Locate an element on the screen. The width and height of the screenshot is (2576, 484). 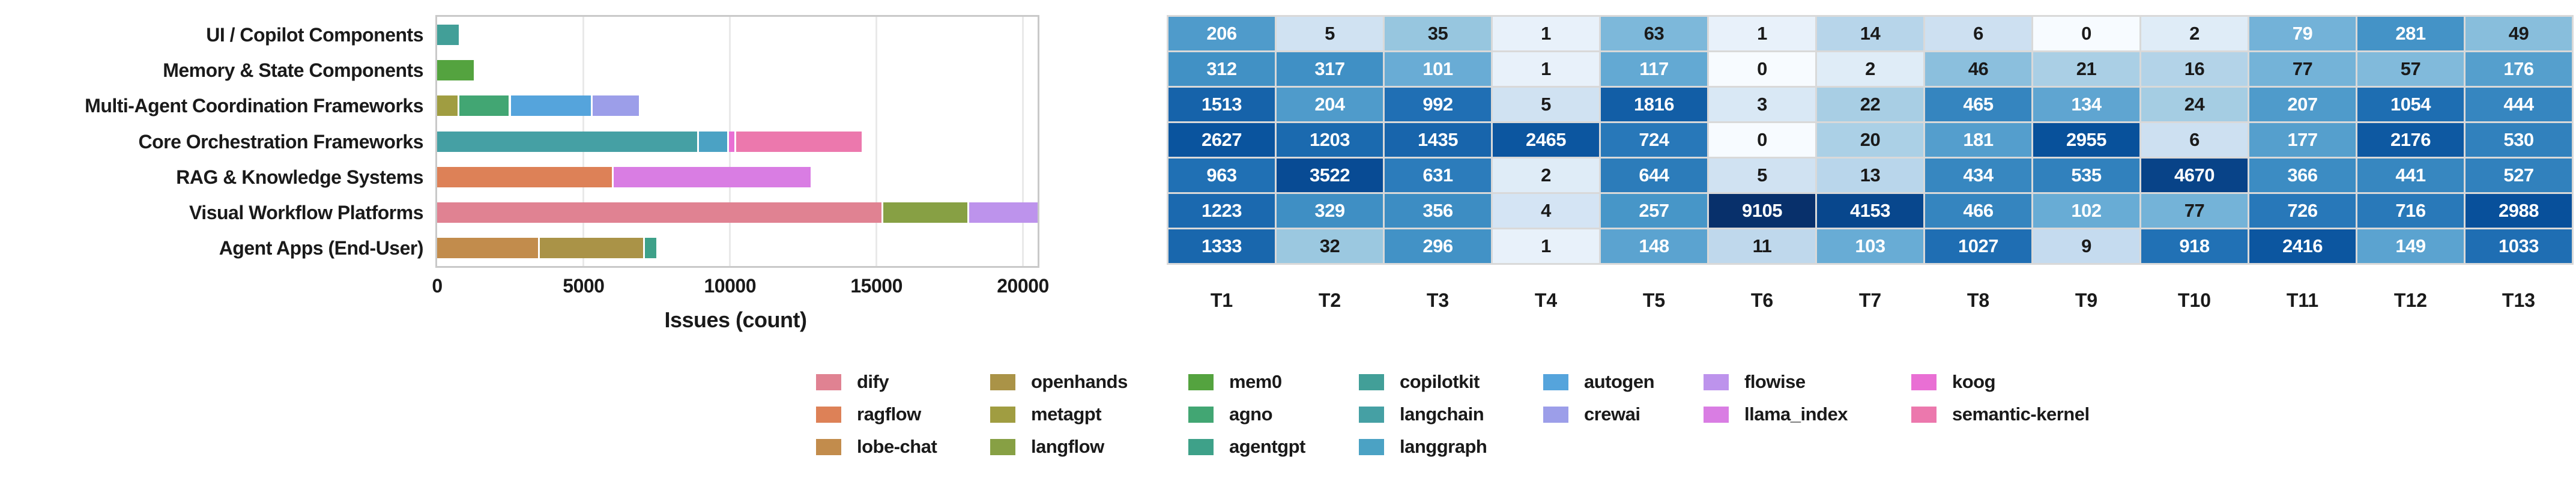
heatmap-column-label-T3: T3 is located at coordinates (1438, 300).